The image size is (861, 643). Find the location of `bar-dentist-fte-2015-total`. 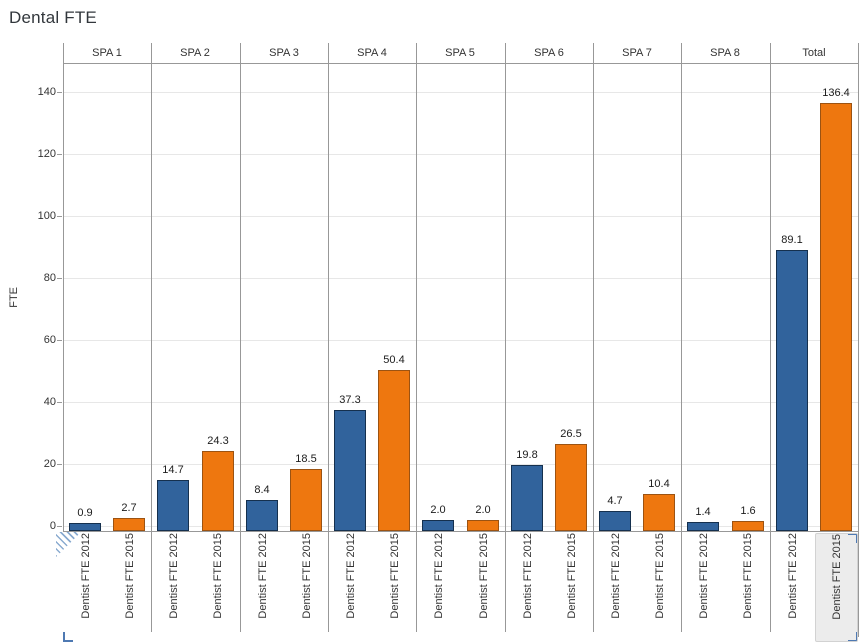

bar-dentist-fte-2015-total is located at coordinates (836, 317).